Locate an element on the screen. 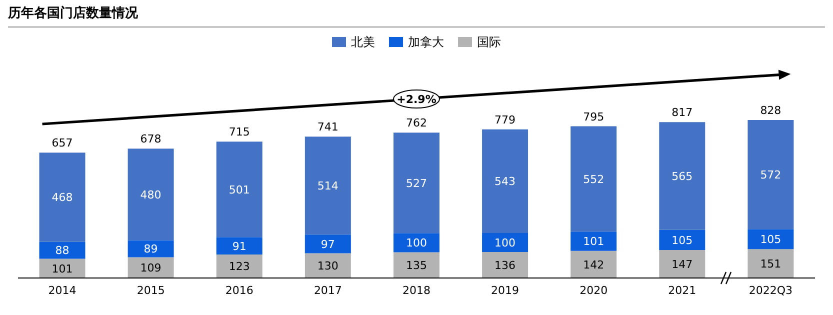 The width and height of the screenshot is (833, 315). legend-label: 加拿大 is located at coordinates (426, 42).